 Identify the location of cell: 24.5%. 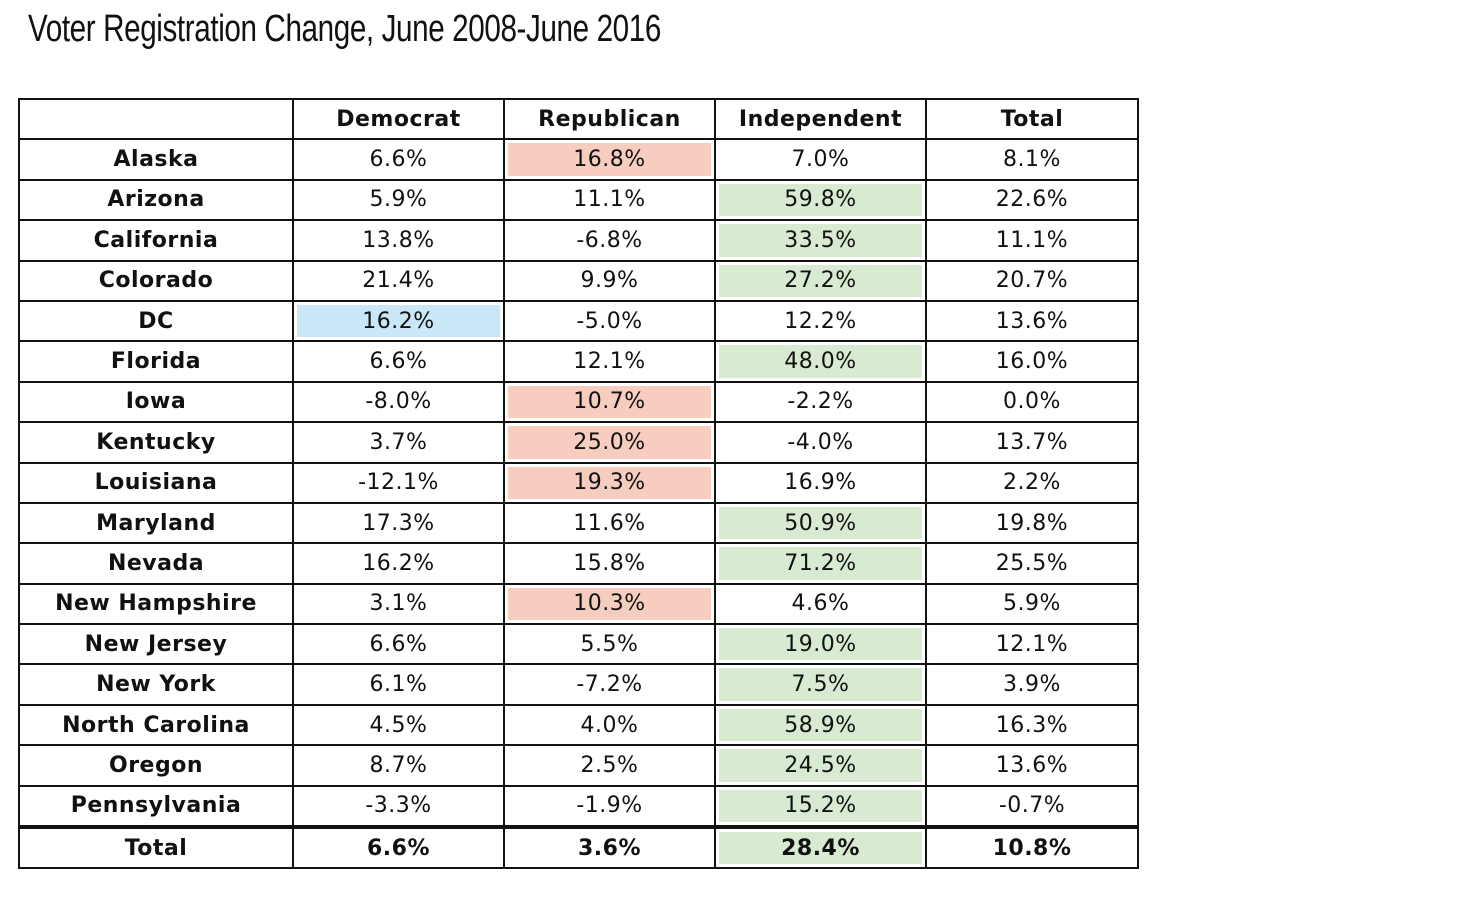
(820, 765).